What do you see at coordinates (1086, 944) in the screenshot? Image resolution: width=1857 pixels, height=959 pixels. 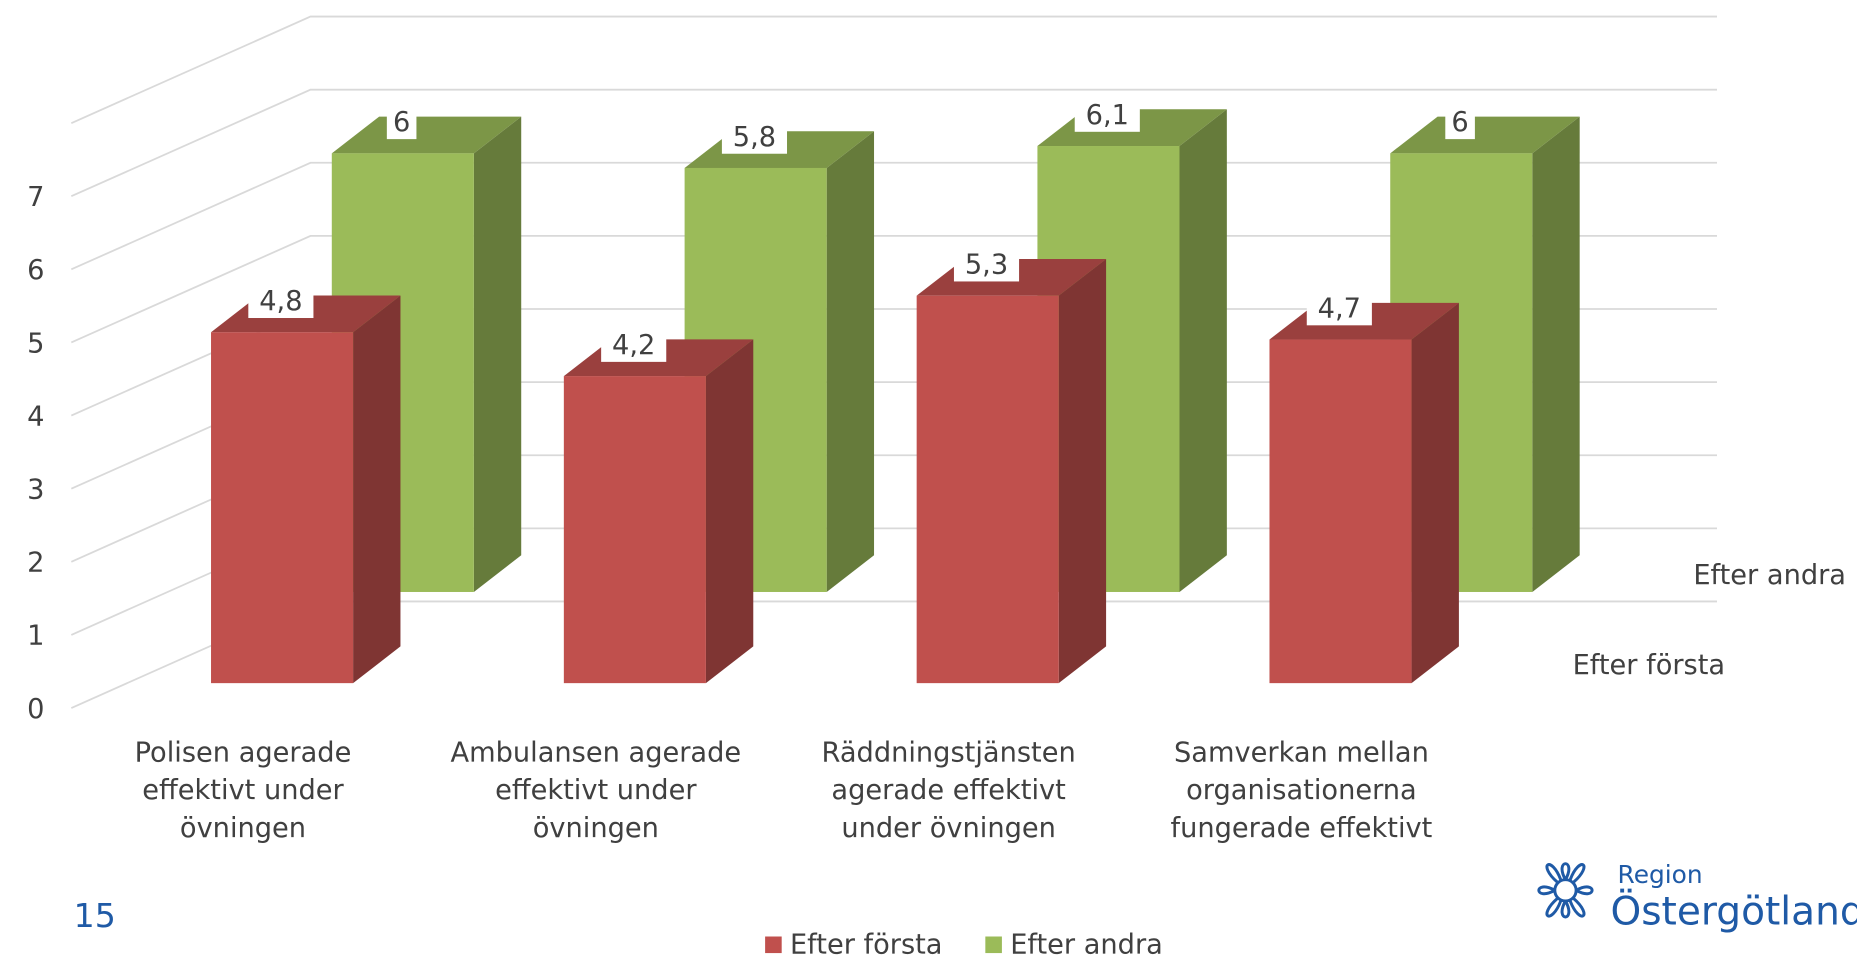 I see `legend-label: Efter andra` at bounding box center [1086, 944].